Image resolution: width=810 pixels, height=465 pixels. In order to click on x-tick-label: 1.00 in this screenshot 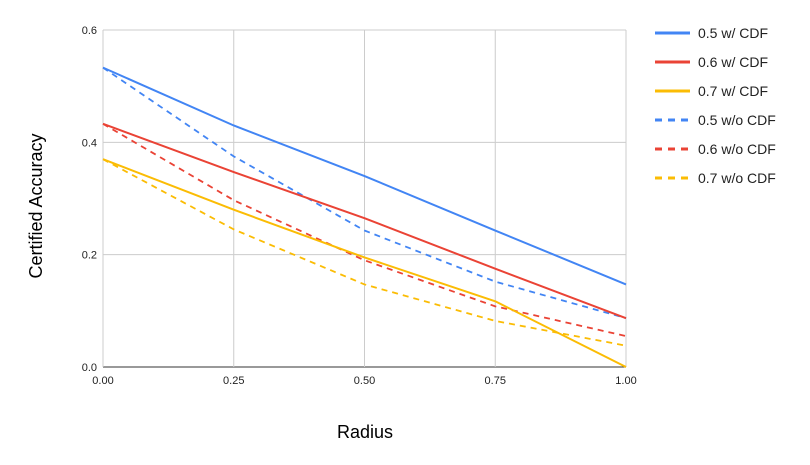, I will do `click(625, 381)`.